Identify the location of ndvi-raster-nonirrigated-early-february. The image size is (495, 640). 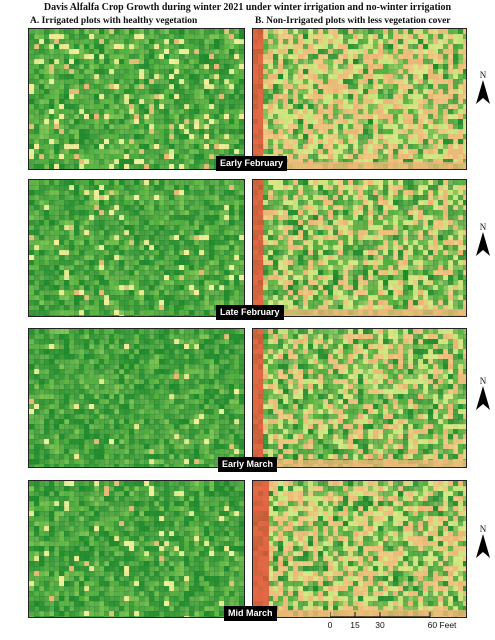
(359, 99).